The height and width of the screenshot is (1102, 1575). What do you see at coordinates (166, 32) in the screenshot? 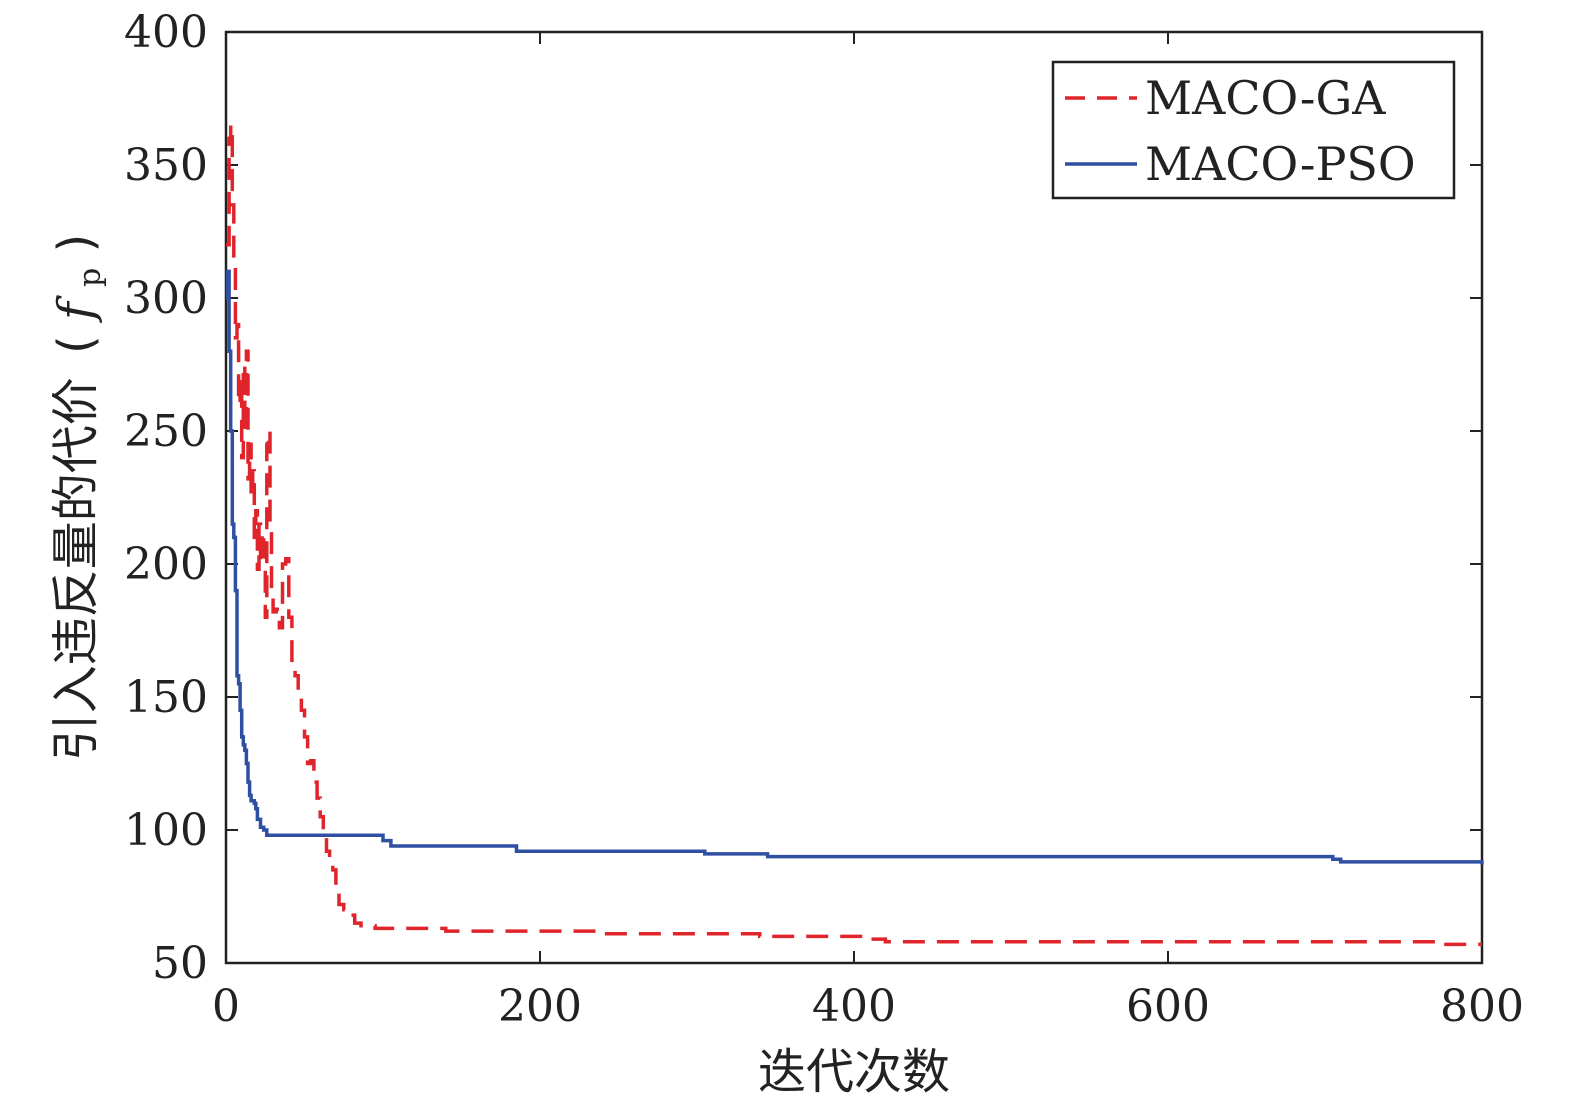
I see `y-tick-label: 400` at bounding box center [166, 32].